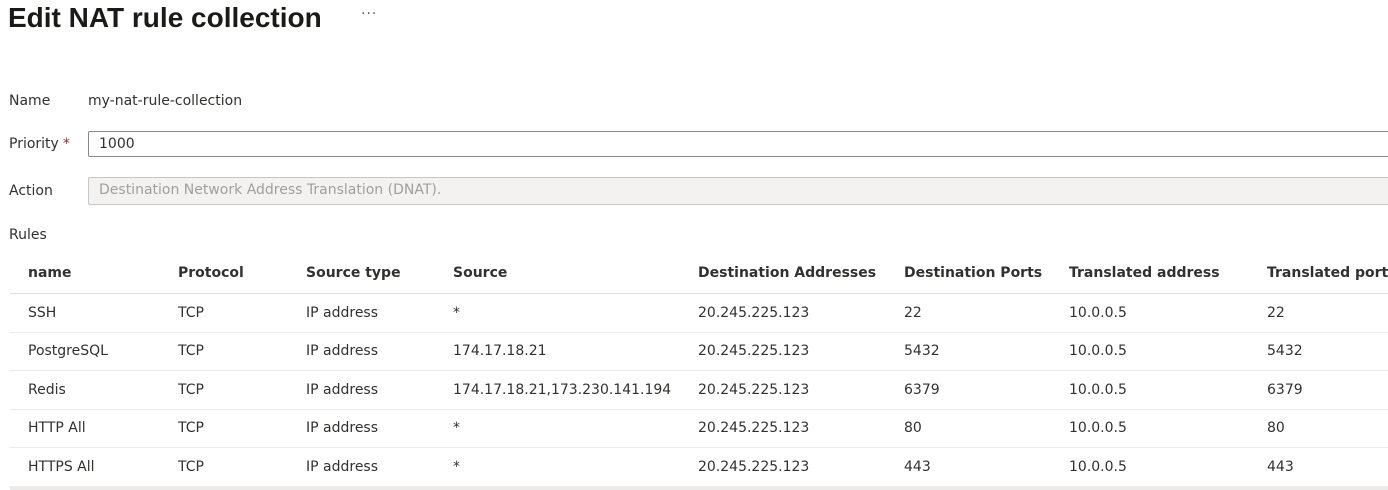 The height and width of the screenshot is (490, 1388). What do you see at coordinates (1318, 273) in the screenshot?
I see `column-header: Translated port` at bounding box center [1318, 273].